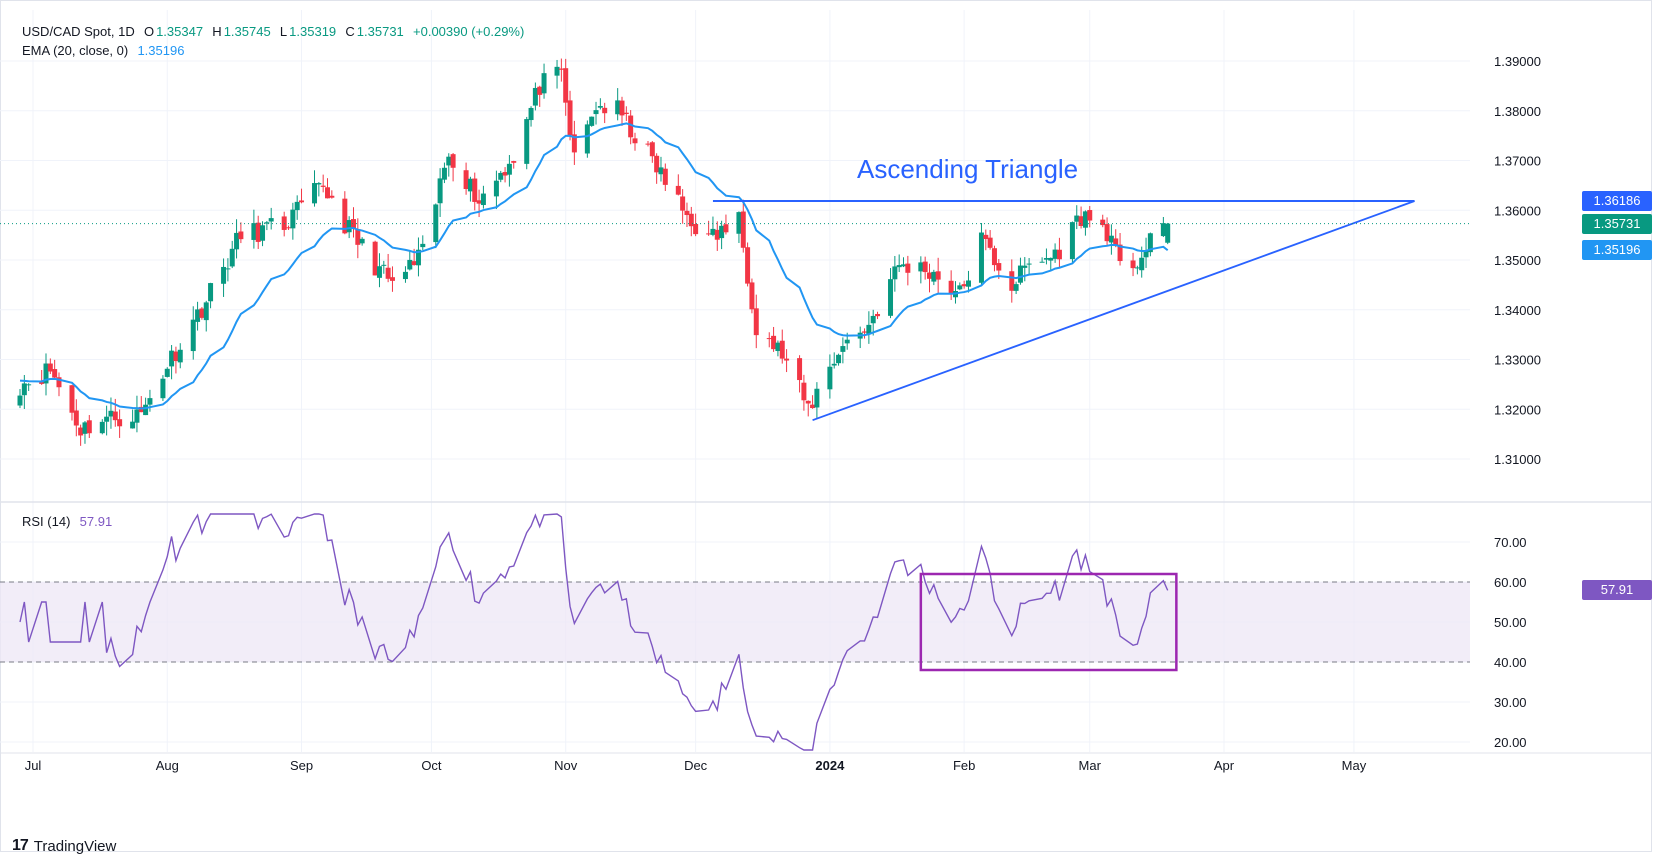  What do you see at coordinates (1510, 702) in the screenshot?
I see `rsi-tick-label: 30.00` at bounding box center [1510, 702].